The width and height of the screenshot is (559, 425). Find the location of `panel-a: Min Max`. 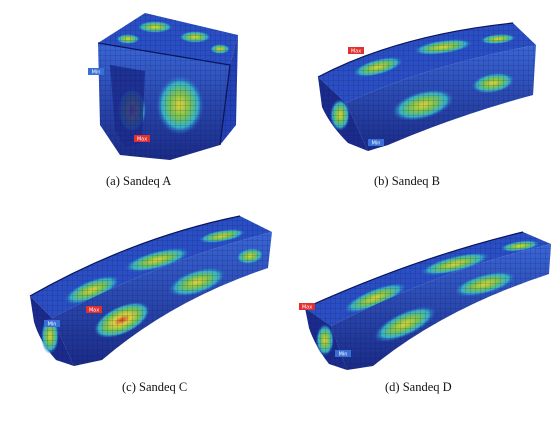

panel-a: Min Max is located at coordinates (160, 85).